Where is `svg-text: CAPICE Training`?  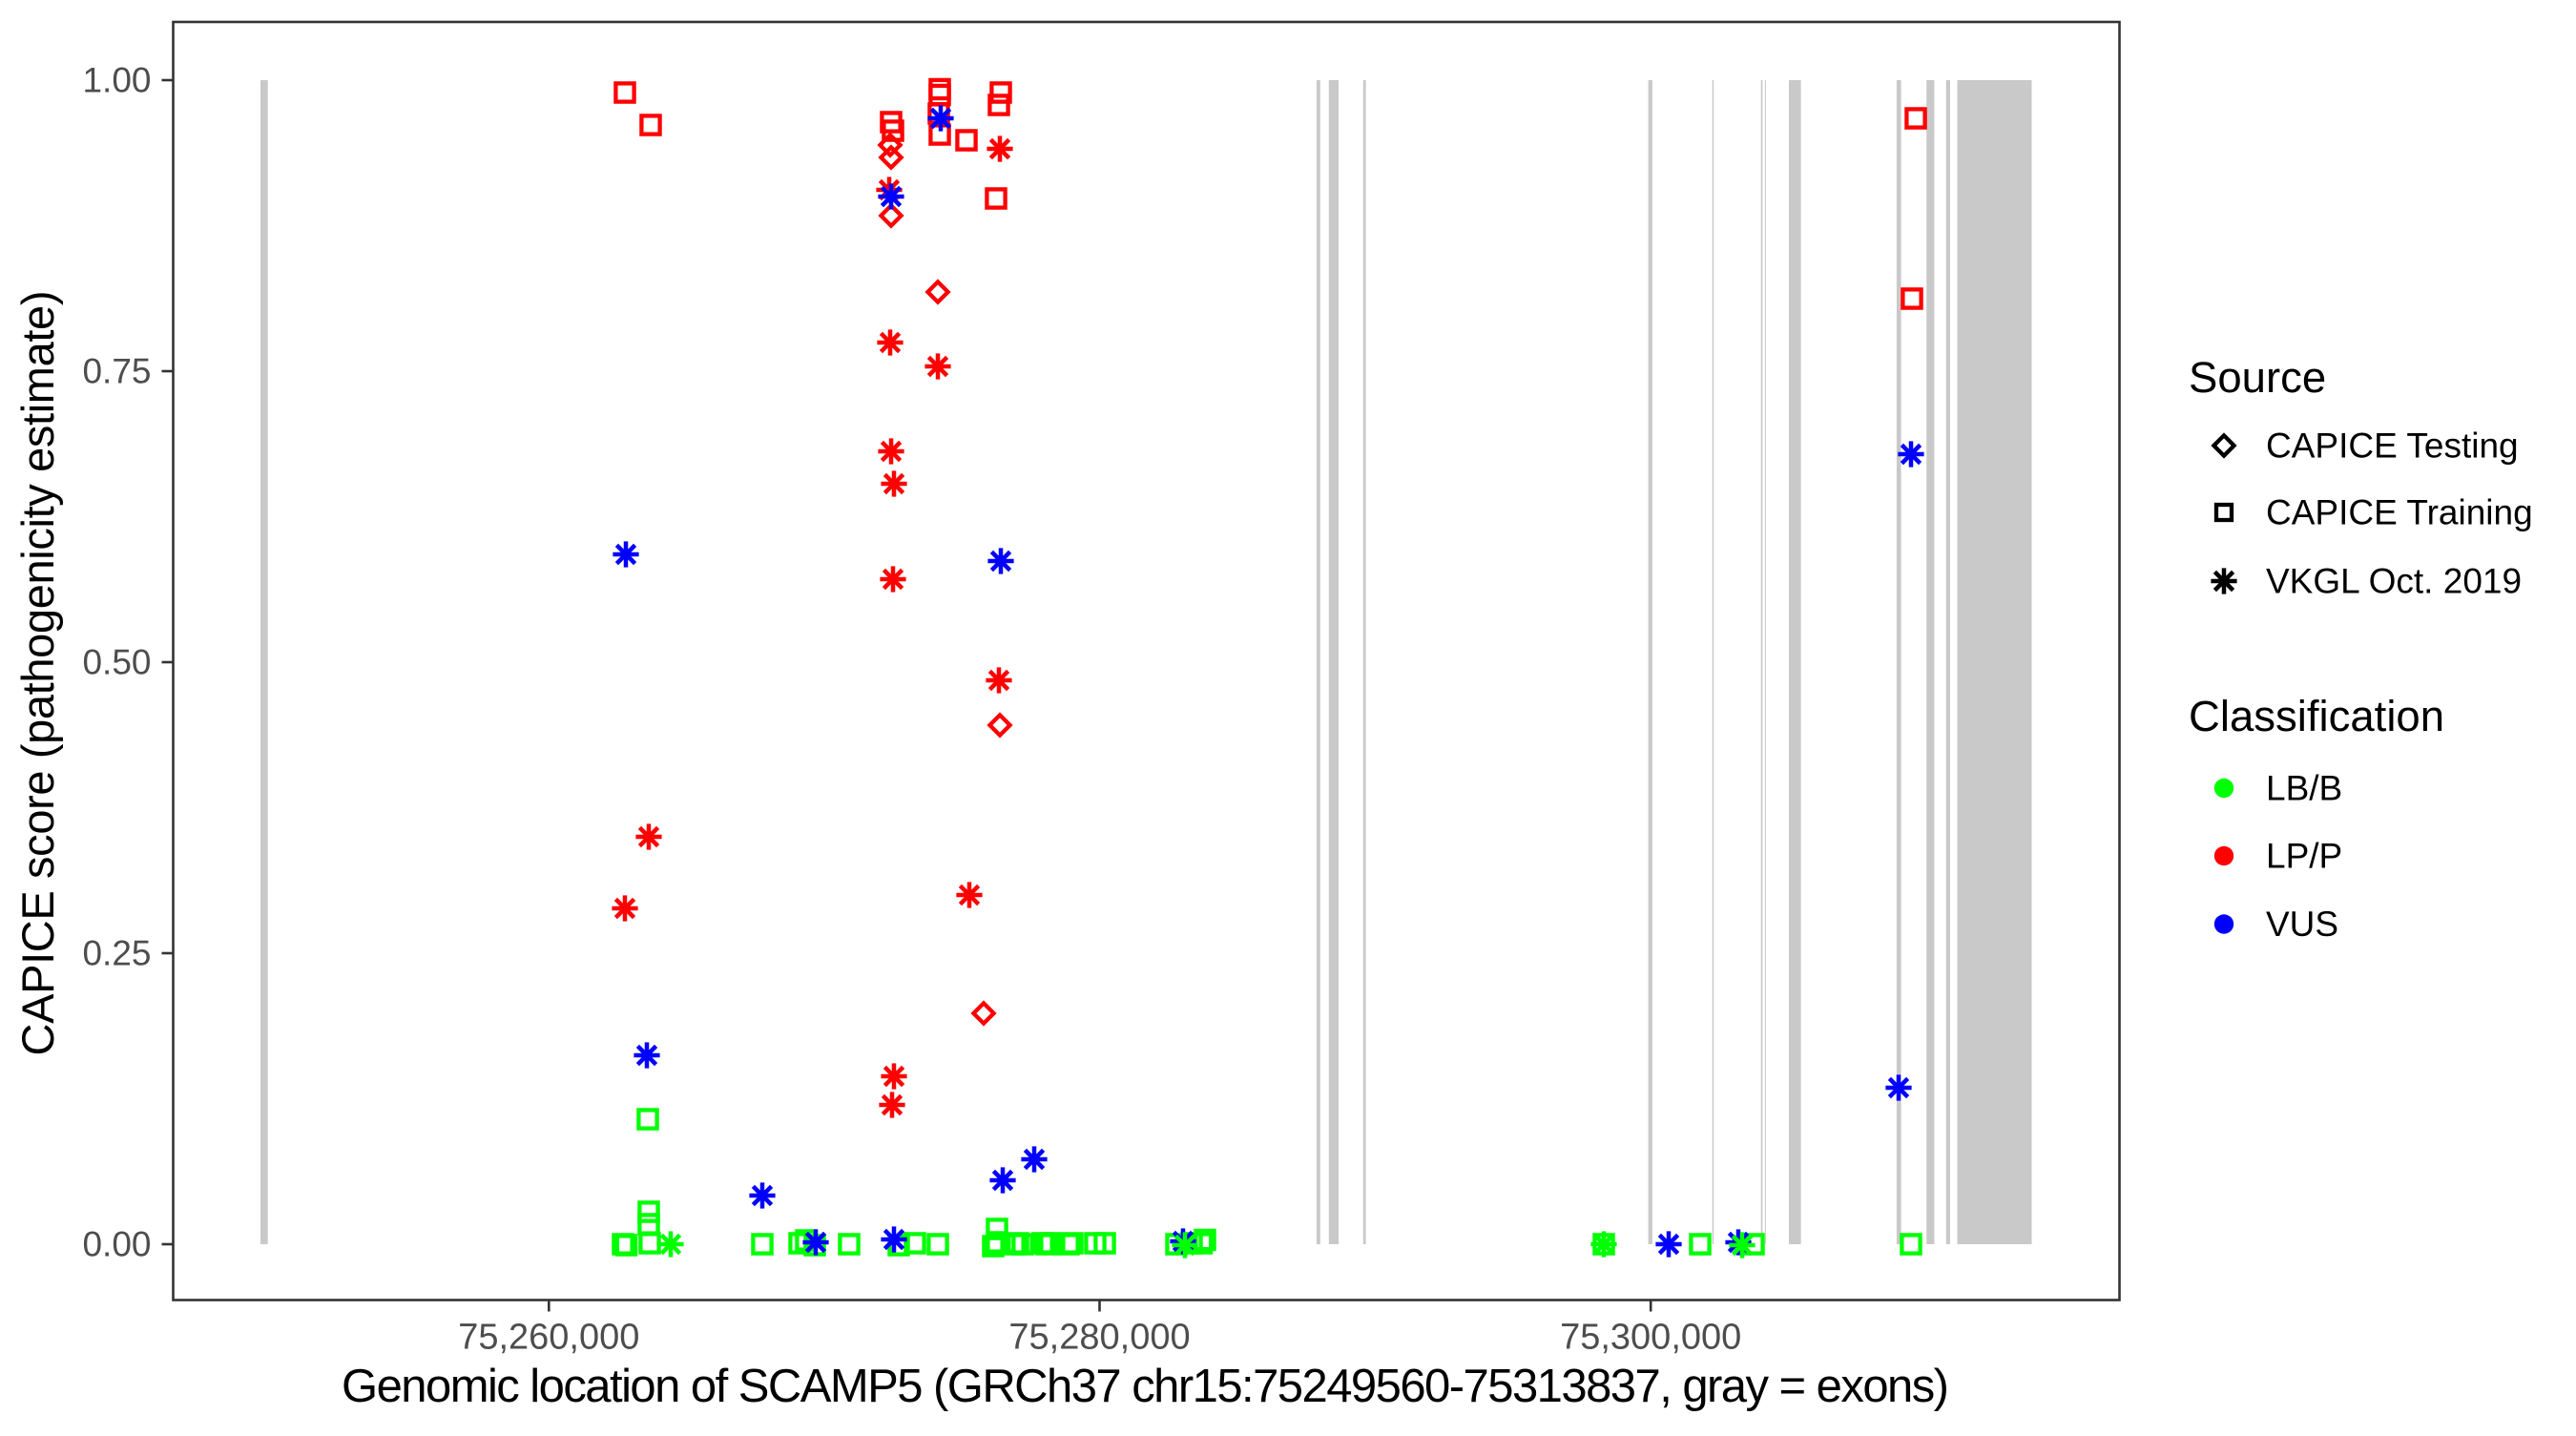 svg-text: CAPICE Training is located at coordinates (2399, 512).